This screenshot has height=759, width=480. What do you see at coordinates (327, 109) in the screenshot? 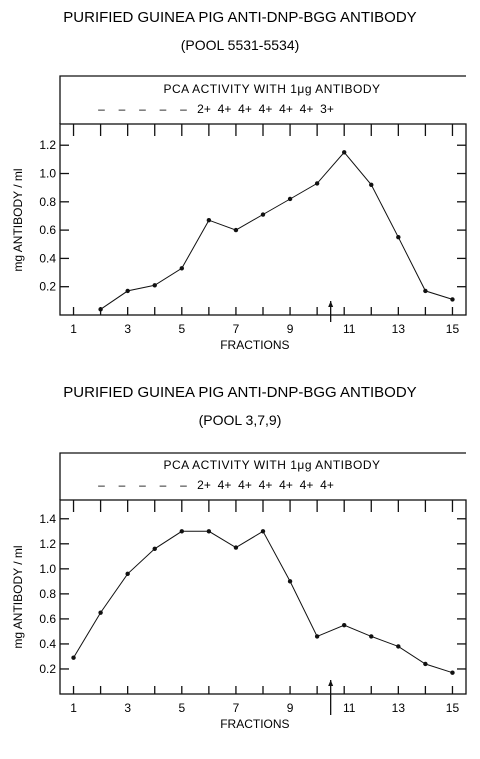
I see `activity-score: 3+` at bounding box center [327, 109].